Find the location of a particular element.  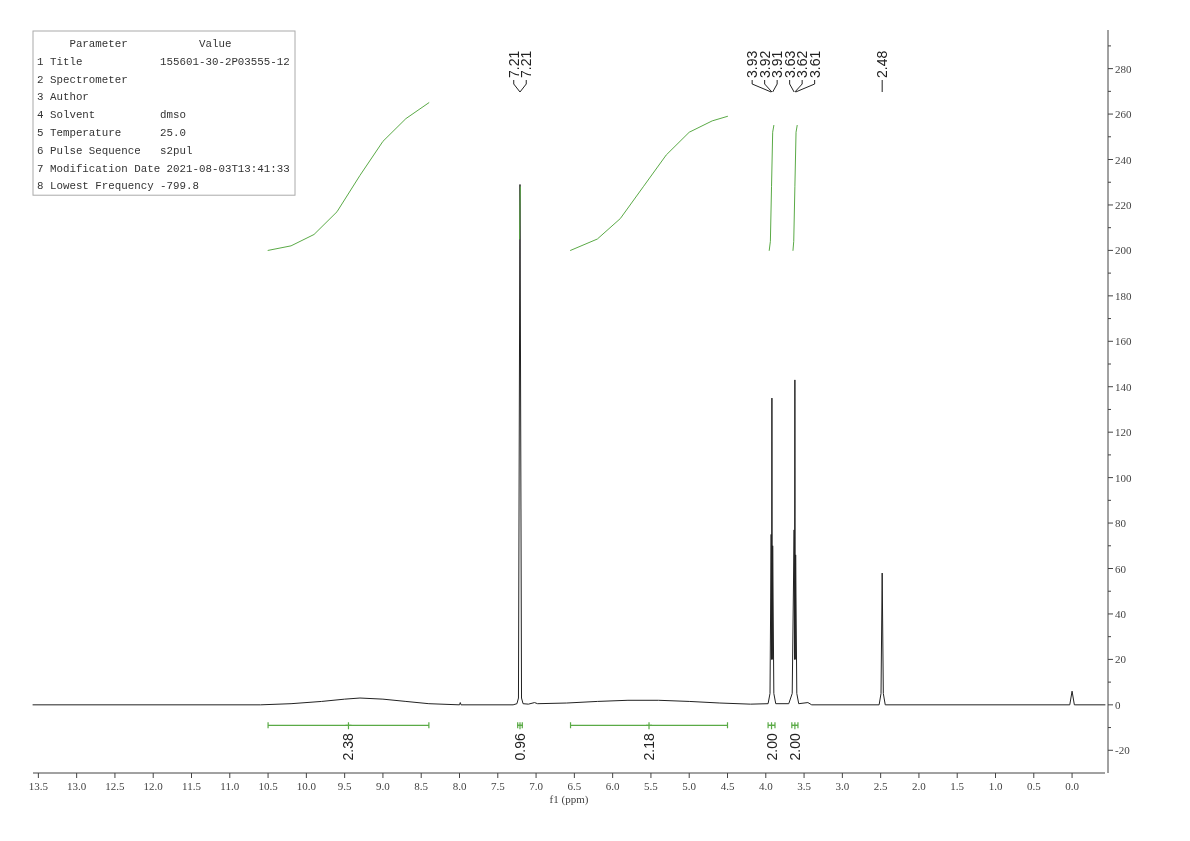

y-tick-label: 200 is located at coordinates (1123, 250).